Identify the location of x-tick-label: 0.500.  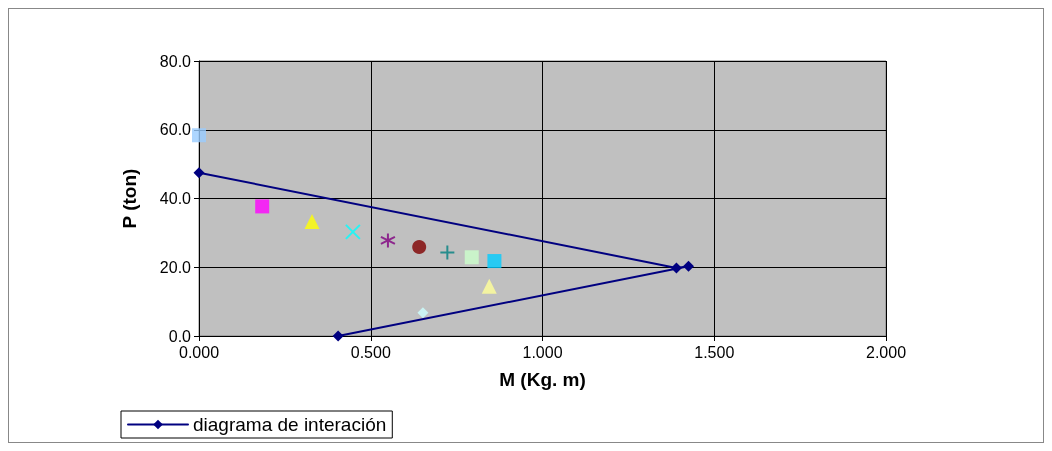
(370, 352).